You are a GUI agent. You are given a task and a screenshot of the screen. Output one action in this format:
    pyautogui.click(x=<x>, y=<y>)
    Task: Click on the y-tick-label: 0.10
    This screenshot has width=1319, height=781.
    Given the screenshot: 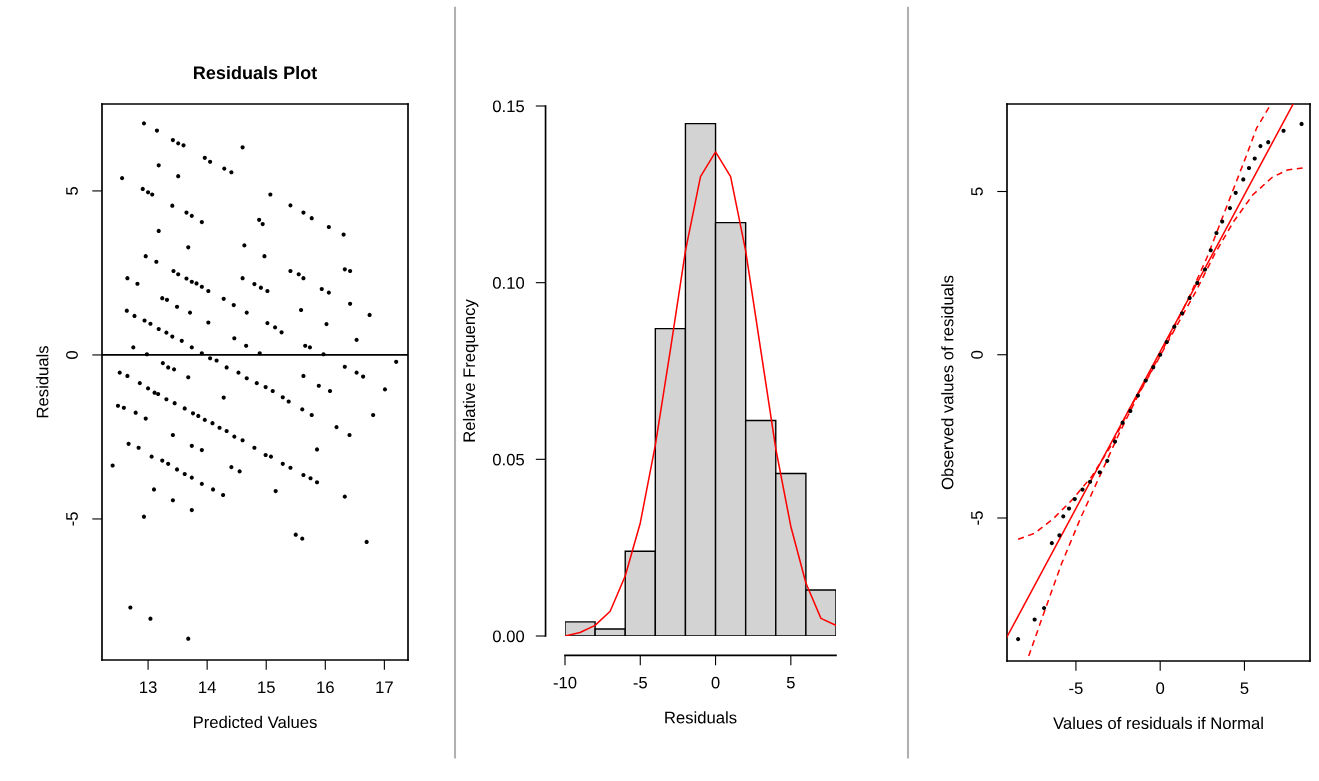 What is the action you would take?
    pyautogui.click(x=508, y=283)
    